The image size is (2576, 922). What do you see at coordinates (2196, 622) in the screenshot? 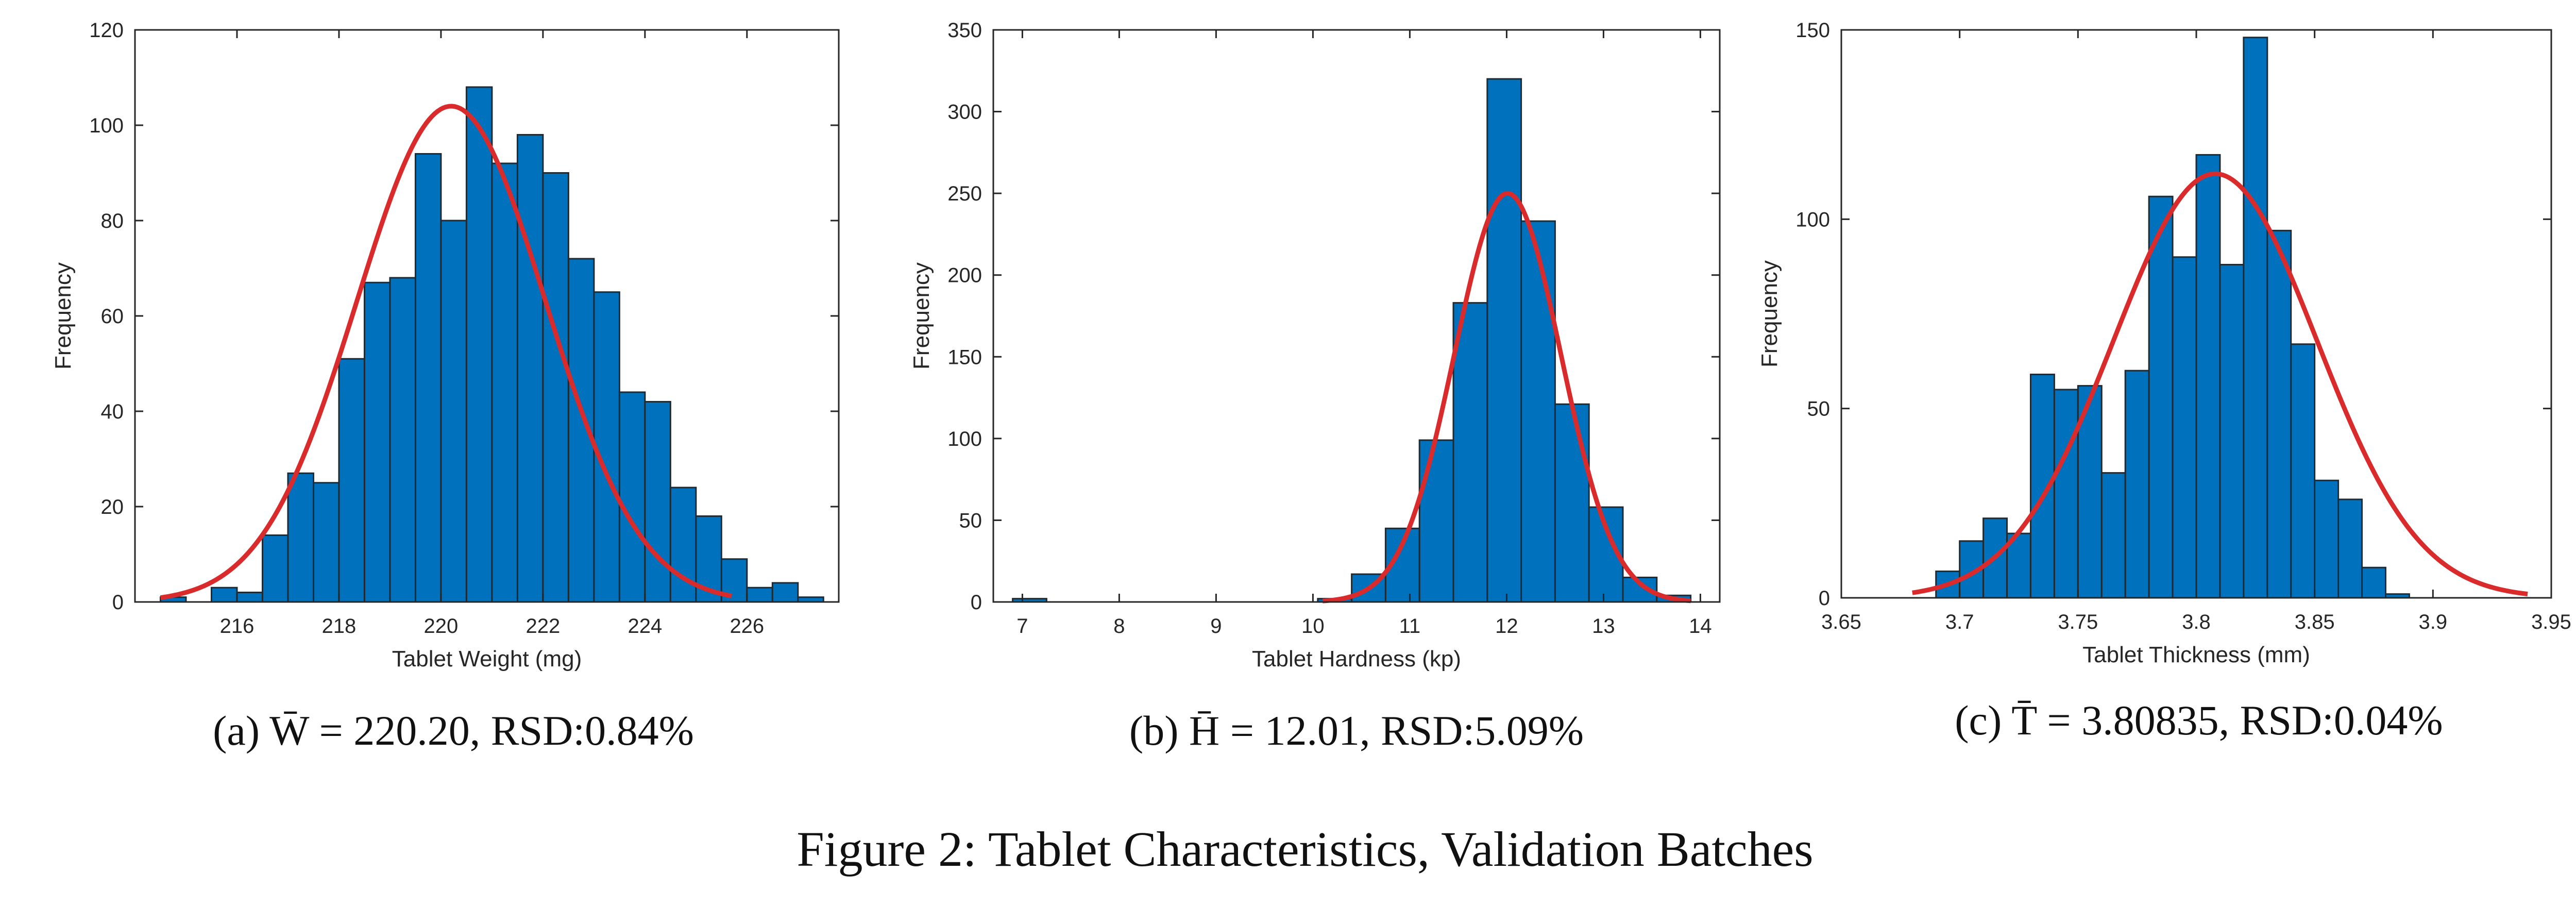
I see `x-tick-label: 3.8` at bounding box center [2196, 622].